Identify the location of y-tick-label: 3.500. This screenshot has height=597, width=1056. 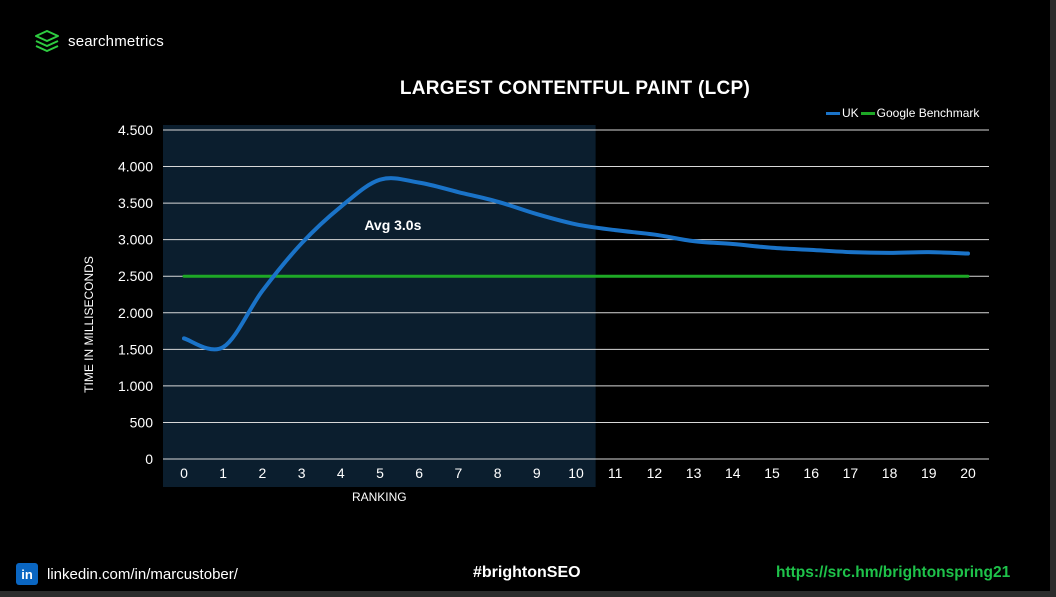
(135, 203).